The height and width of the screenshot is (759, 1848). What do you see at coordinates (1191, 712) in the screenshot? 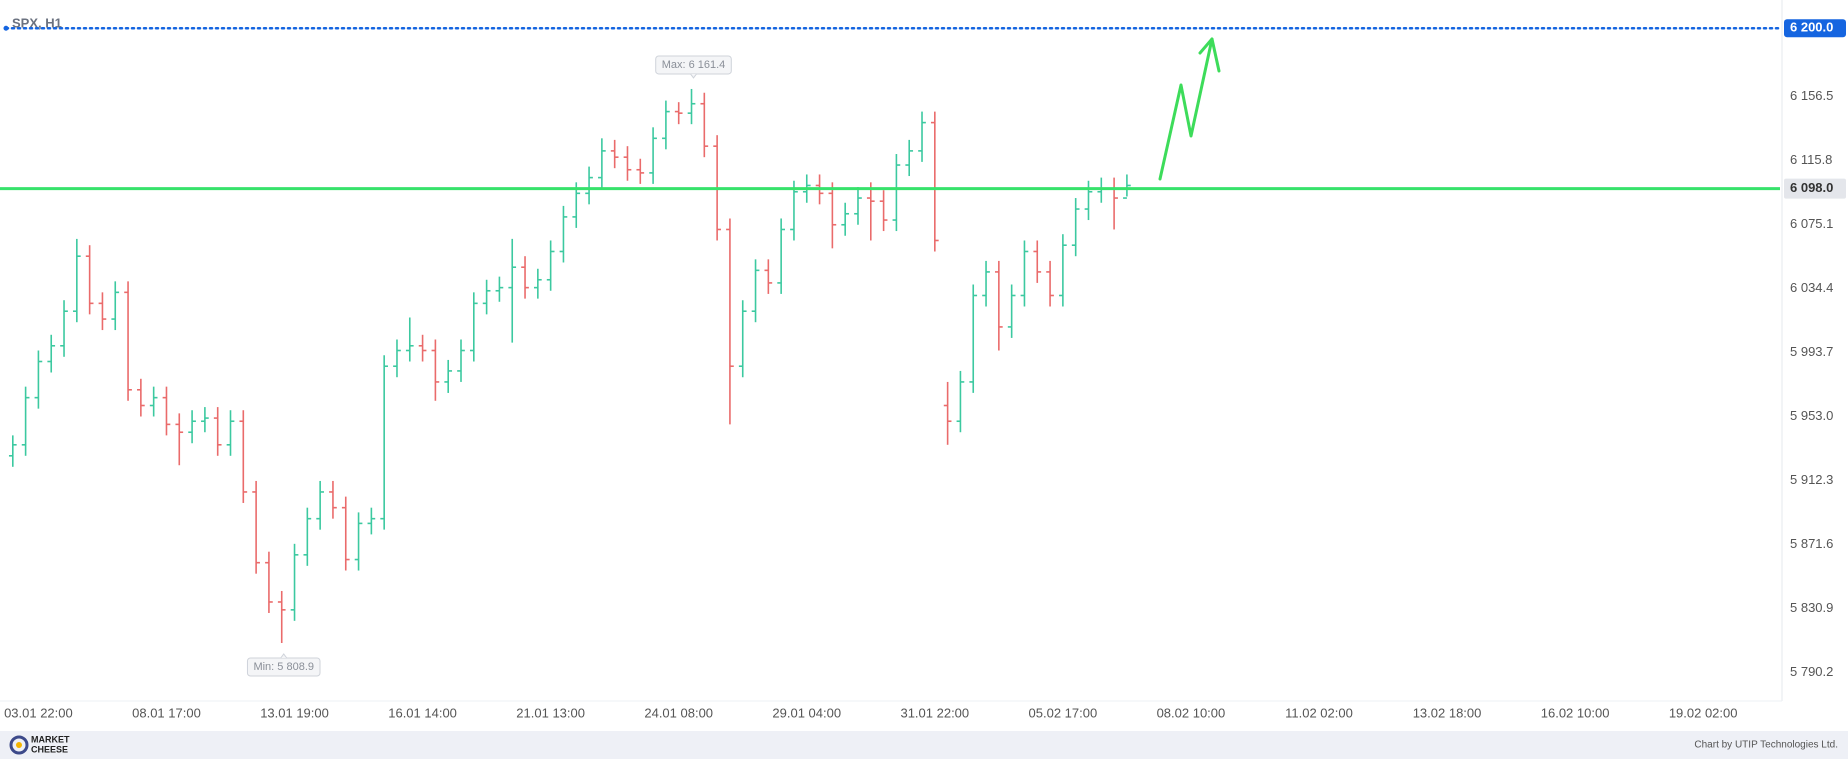
I see `x-tick-label: 08.02 10:00` at bounding box center [1191, 712].